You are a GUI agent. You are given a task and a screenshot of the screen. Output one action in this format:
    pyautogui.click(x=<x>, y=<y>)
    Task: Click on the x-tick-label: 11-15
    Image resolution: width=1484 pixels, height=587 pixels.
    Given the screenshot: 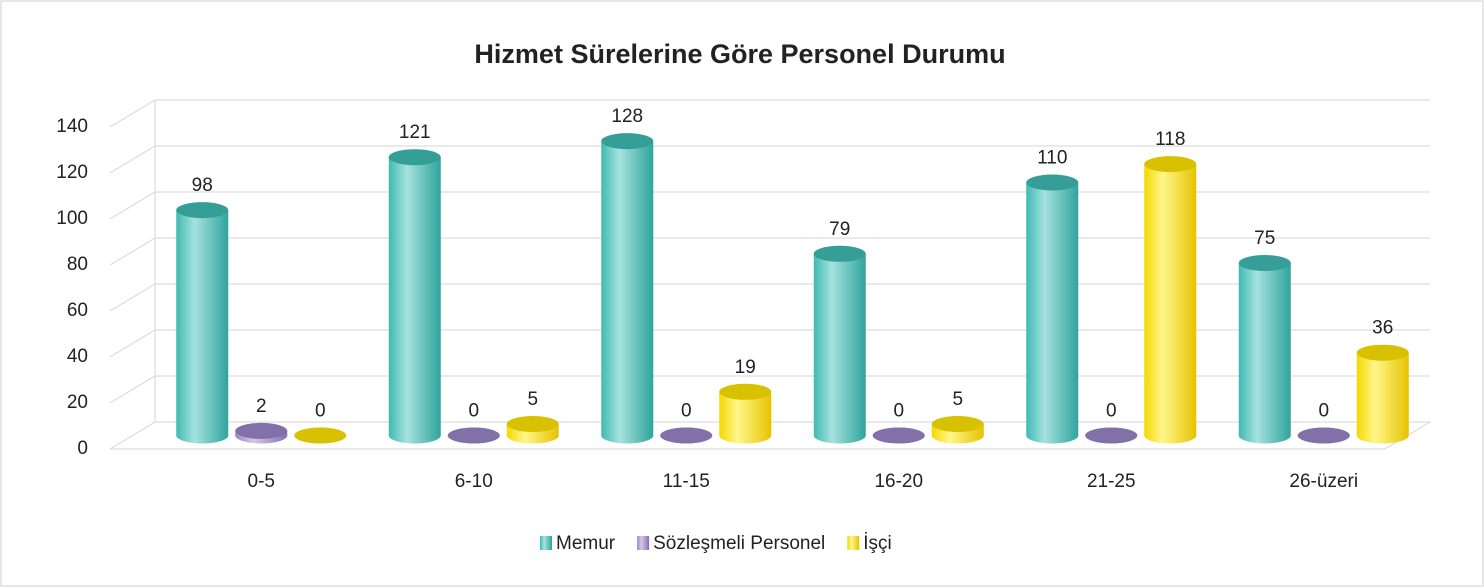 What is the action you would take?
    pyautogui.click(x=686, y=481)
    